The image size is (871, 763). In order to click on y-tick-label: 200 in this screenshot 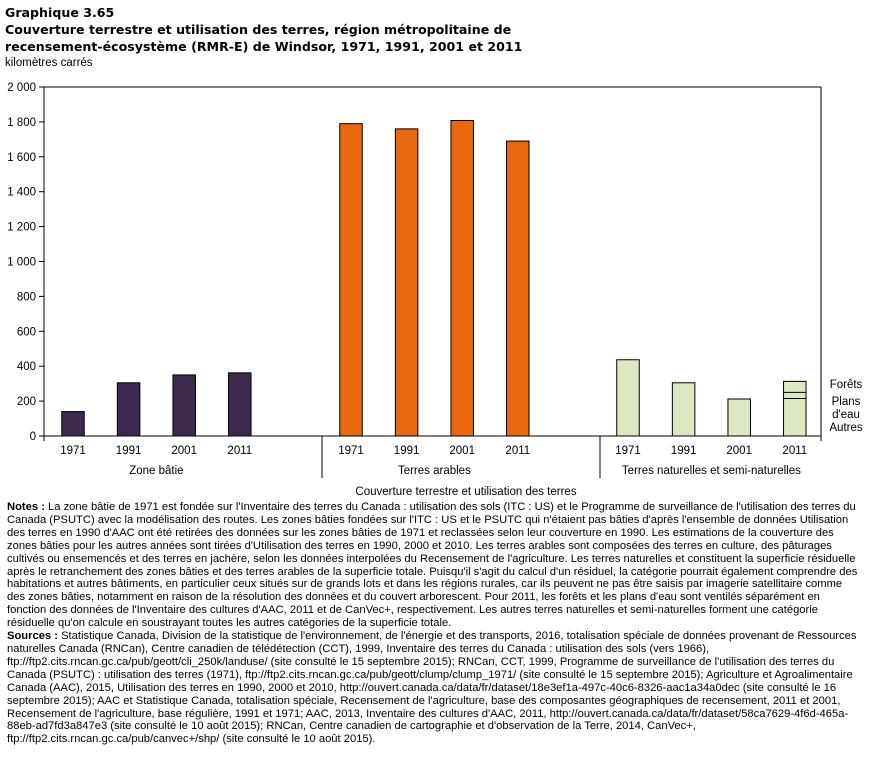, I will do `click(26, 402)`.